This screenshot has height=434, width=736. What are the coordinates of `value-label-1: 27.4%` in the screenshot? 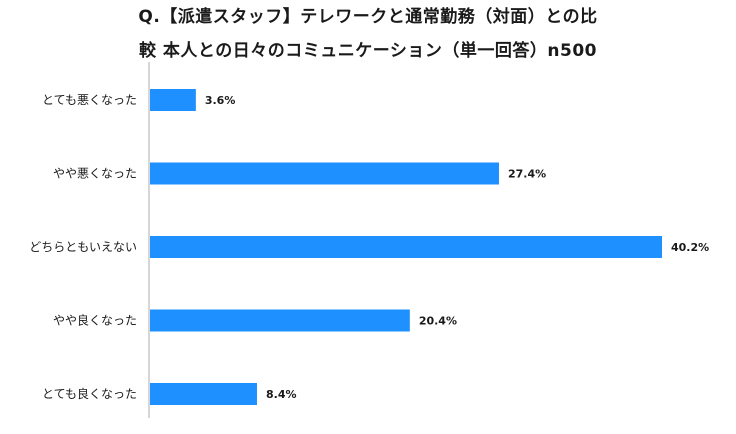 It's located at (527, 174).